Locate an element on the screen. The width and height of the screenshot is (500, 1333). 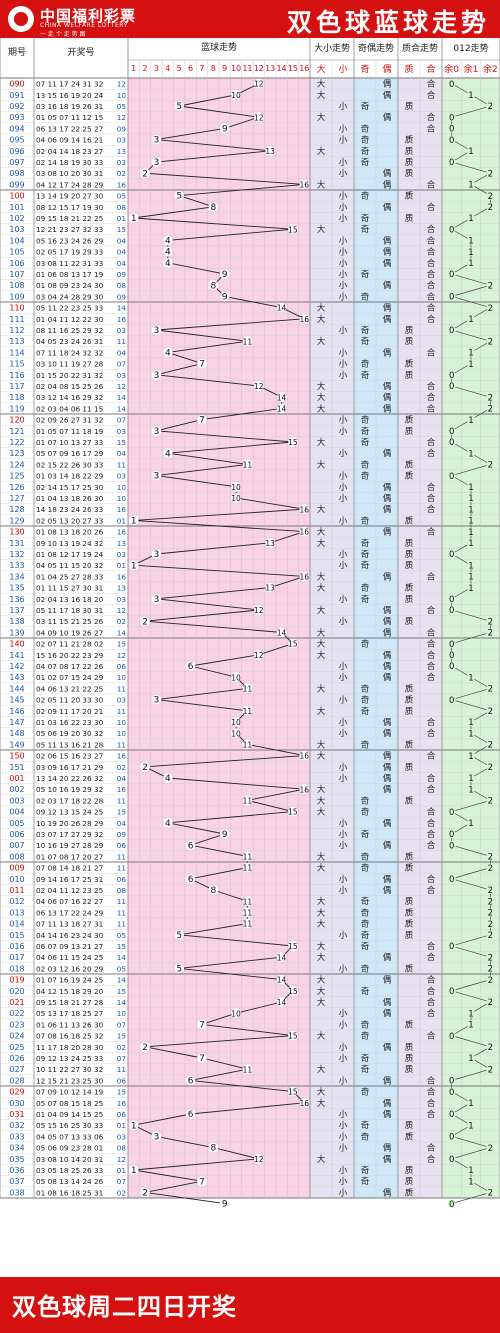
period-cell: 119 is located at coordinates (16, 408).